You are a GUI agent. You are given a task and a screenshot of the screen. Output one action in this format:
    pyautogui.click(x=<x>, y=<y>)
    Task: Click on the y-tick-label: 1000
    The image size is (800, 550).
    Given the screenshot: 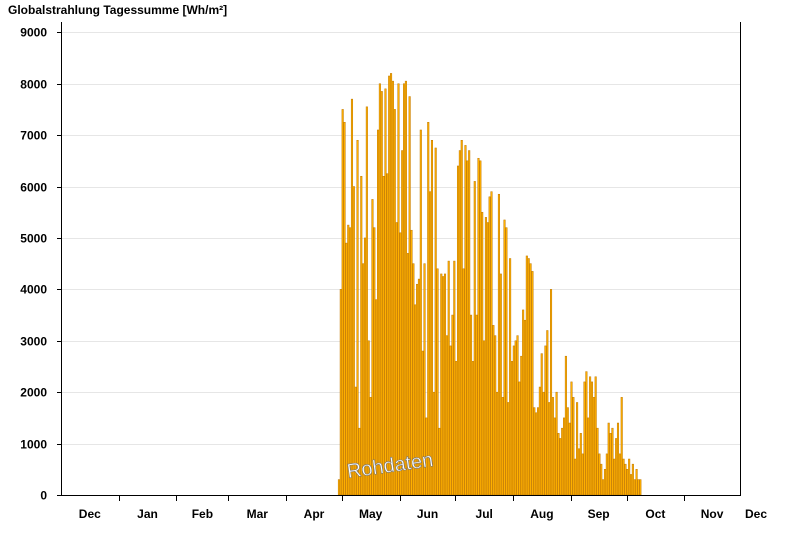 What is the action you would take?
    pyautogui.click(x=33, y=445)
    